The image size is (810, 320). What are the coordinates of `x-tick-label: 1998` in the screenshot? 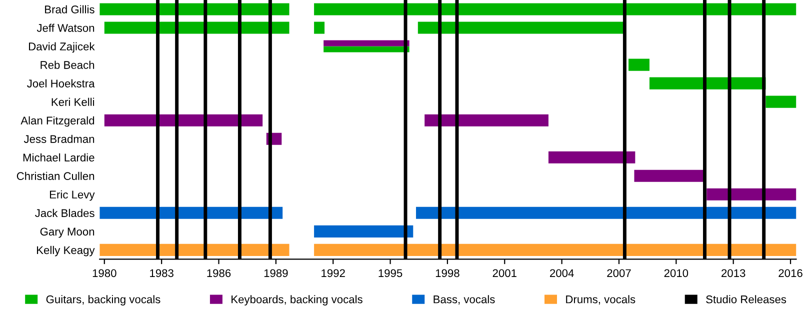 It's located at (448, 273).